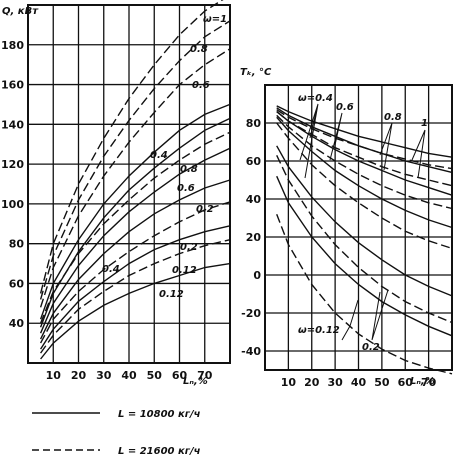 Image resolution: width=457 pixels, height=466 pixels. Describe the element at coordinates (12, 45) in the screenshot. I see `y-tick-label: 180` at that location.